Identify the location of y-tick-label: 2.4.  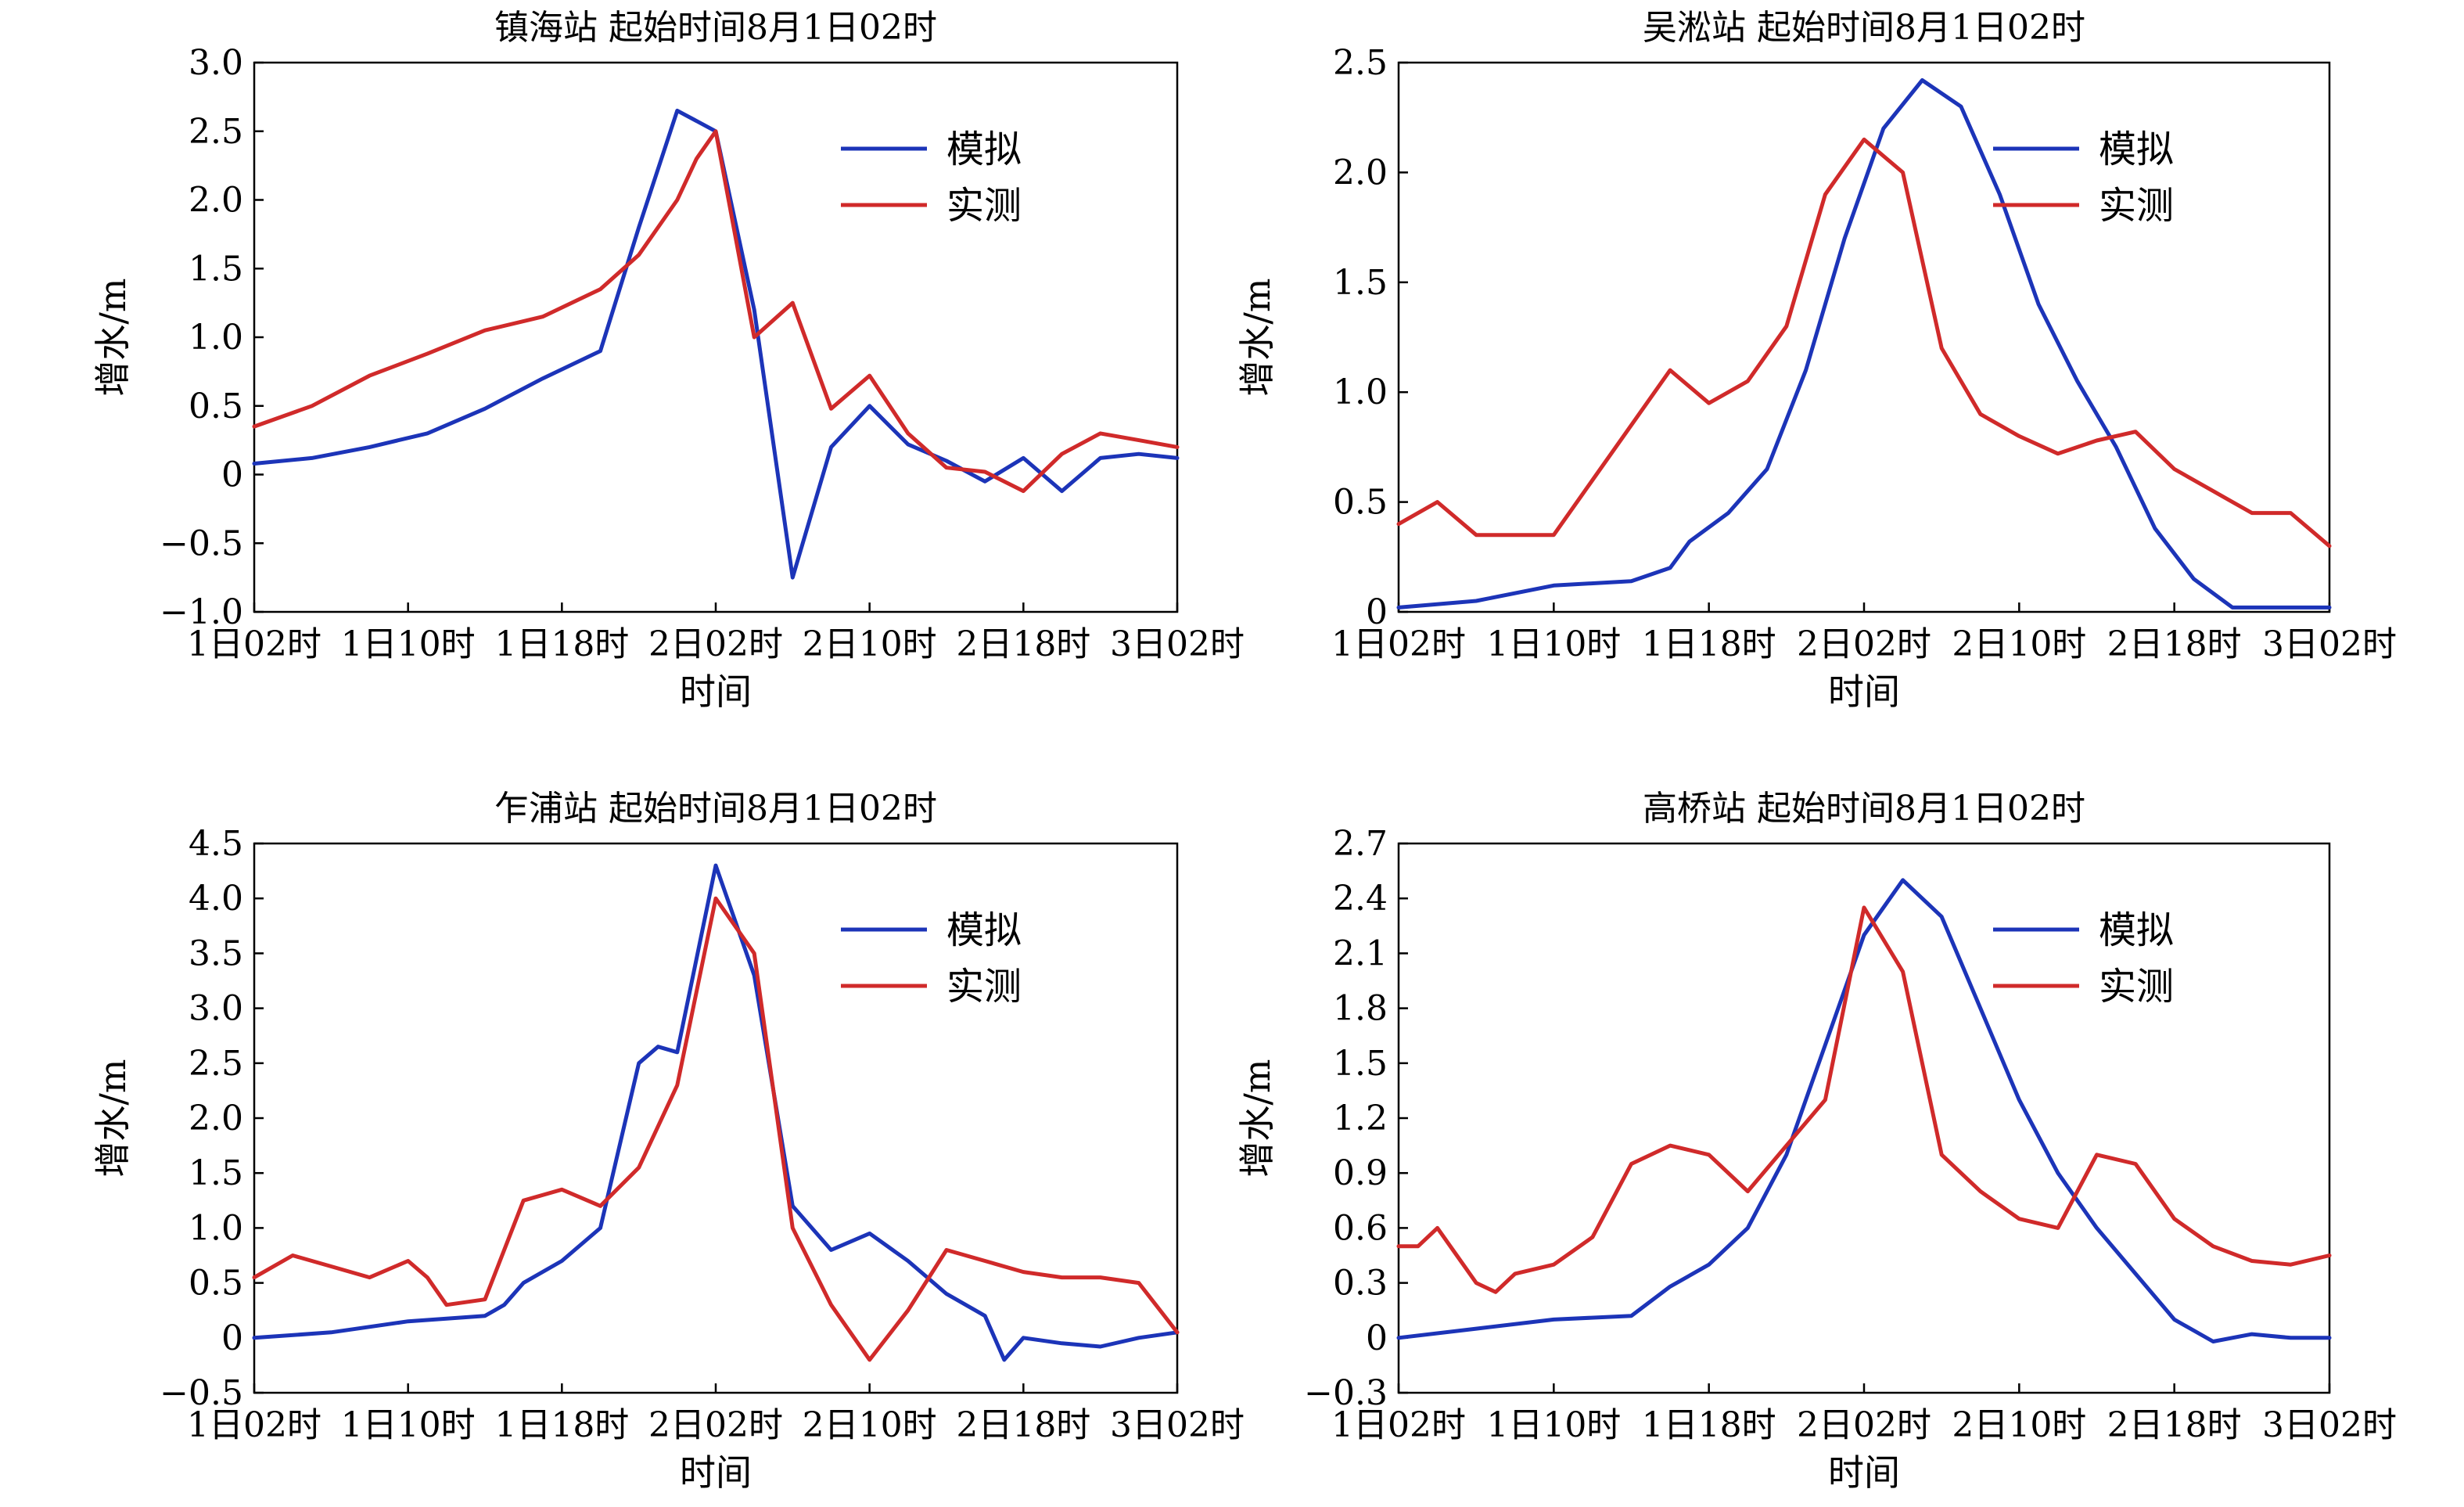
(1360, 899).